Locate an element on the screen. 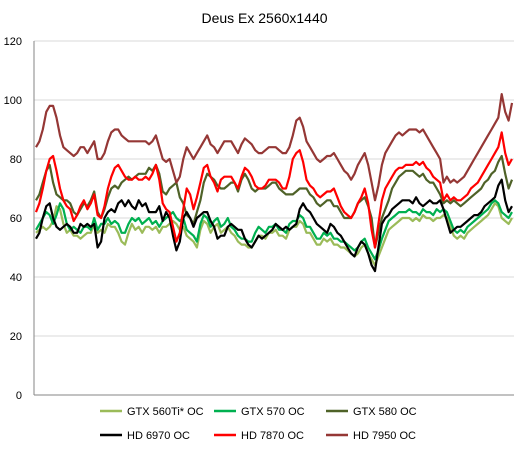  y-tick-label-60: 60 is located at coordinates (16, 219).